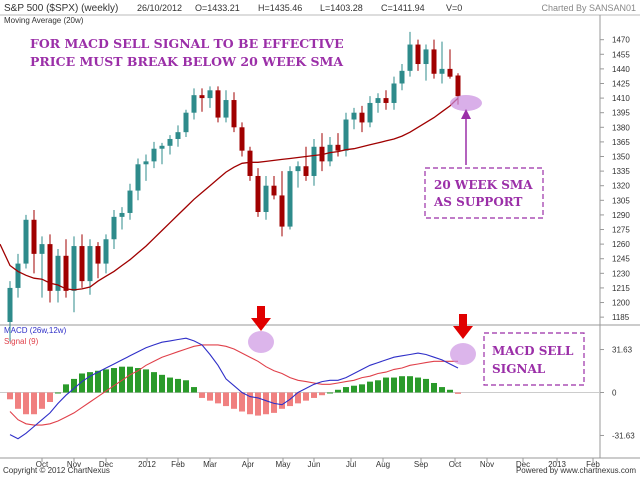  Describe the element at coordinates (351, 464) in the screenshot. I see `x-tick-label: Jul` at that location.